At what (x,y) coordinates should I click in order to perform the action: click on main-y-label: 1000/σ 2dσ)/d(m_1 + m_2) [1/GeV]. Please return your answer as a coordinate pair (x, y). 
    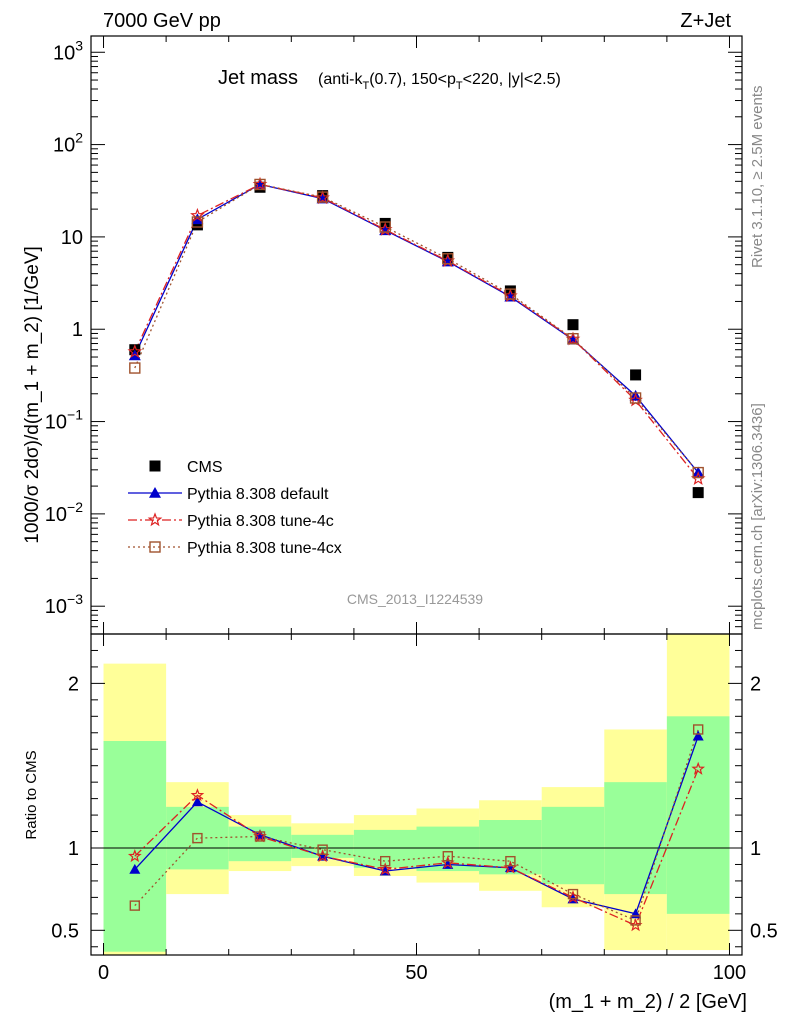
    Looking at the image, I should click on (32, 395).